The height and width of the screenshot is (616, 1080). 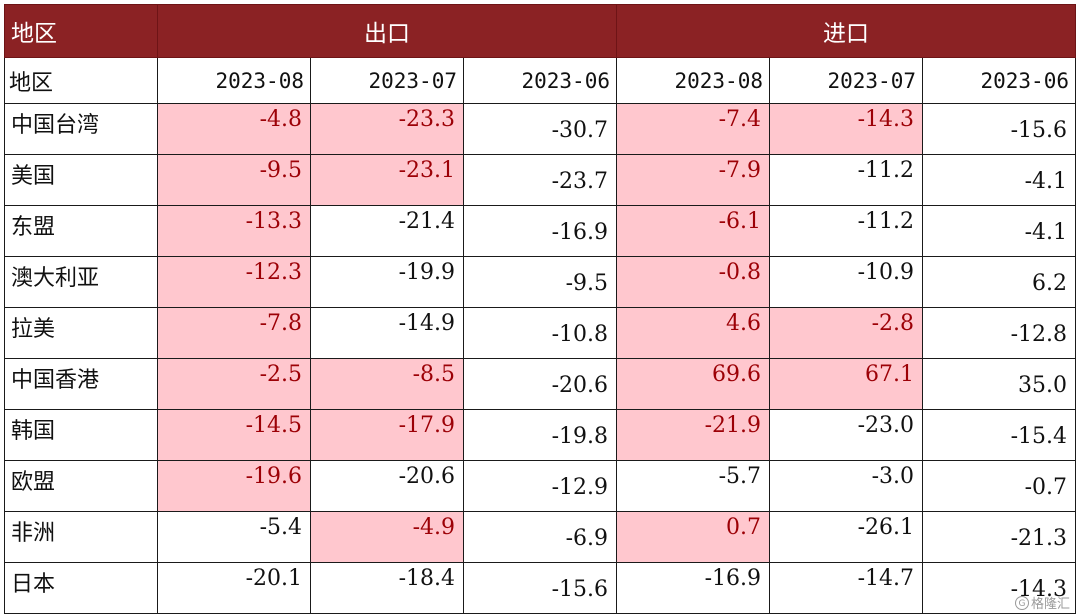 What do you see at coordinates (846, 537) in the screenshot?
I see `value-cell: -26.1` at bounding box center [846, 537].